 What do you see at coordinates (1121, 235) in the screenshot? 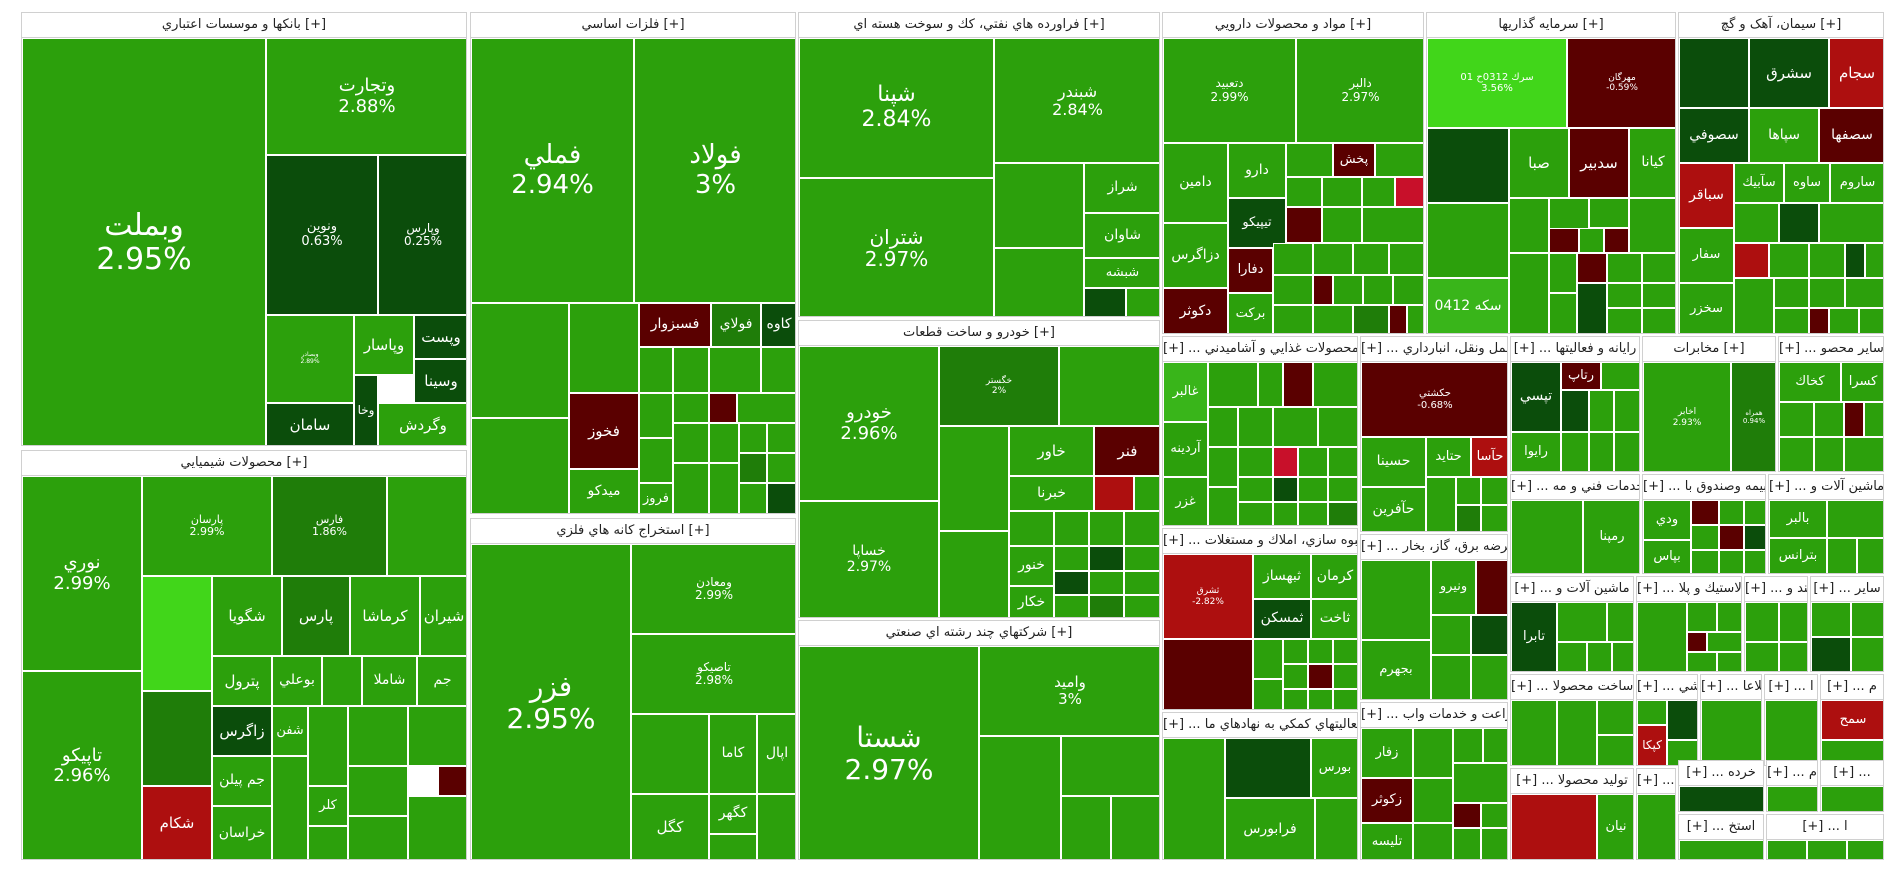
I see `stock-tile-shavan: شاوان` at bounding box center [1121, 235].